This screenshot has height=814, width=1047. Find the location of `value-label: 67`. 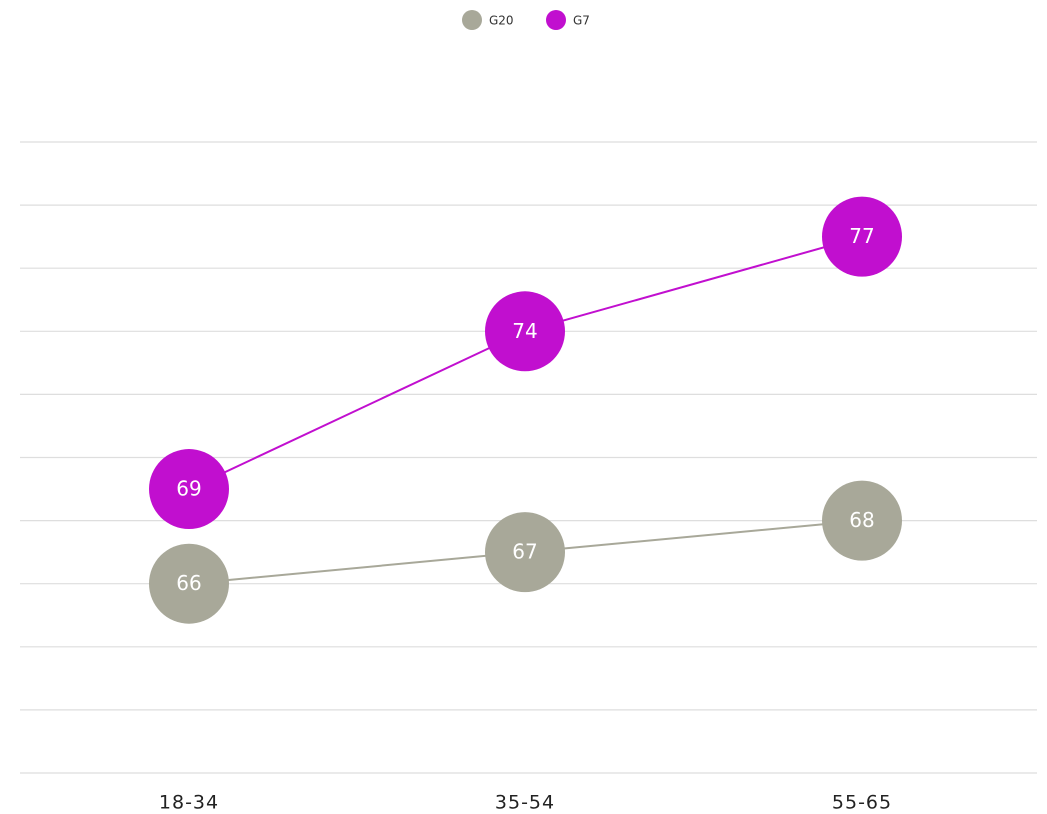

value-label: 67 is located at coordinates (524, 552).